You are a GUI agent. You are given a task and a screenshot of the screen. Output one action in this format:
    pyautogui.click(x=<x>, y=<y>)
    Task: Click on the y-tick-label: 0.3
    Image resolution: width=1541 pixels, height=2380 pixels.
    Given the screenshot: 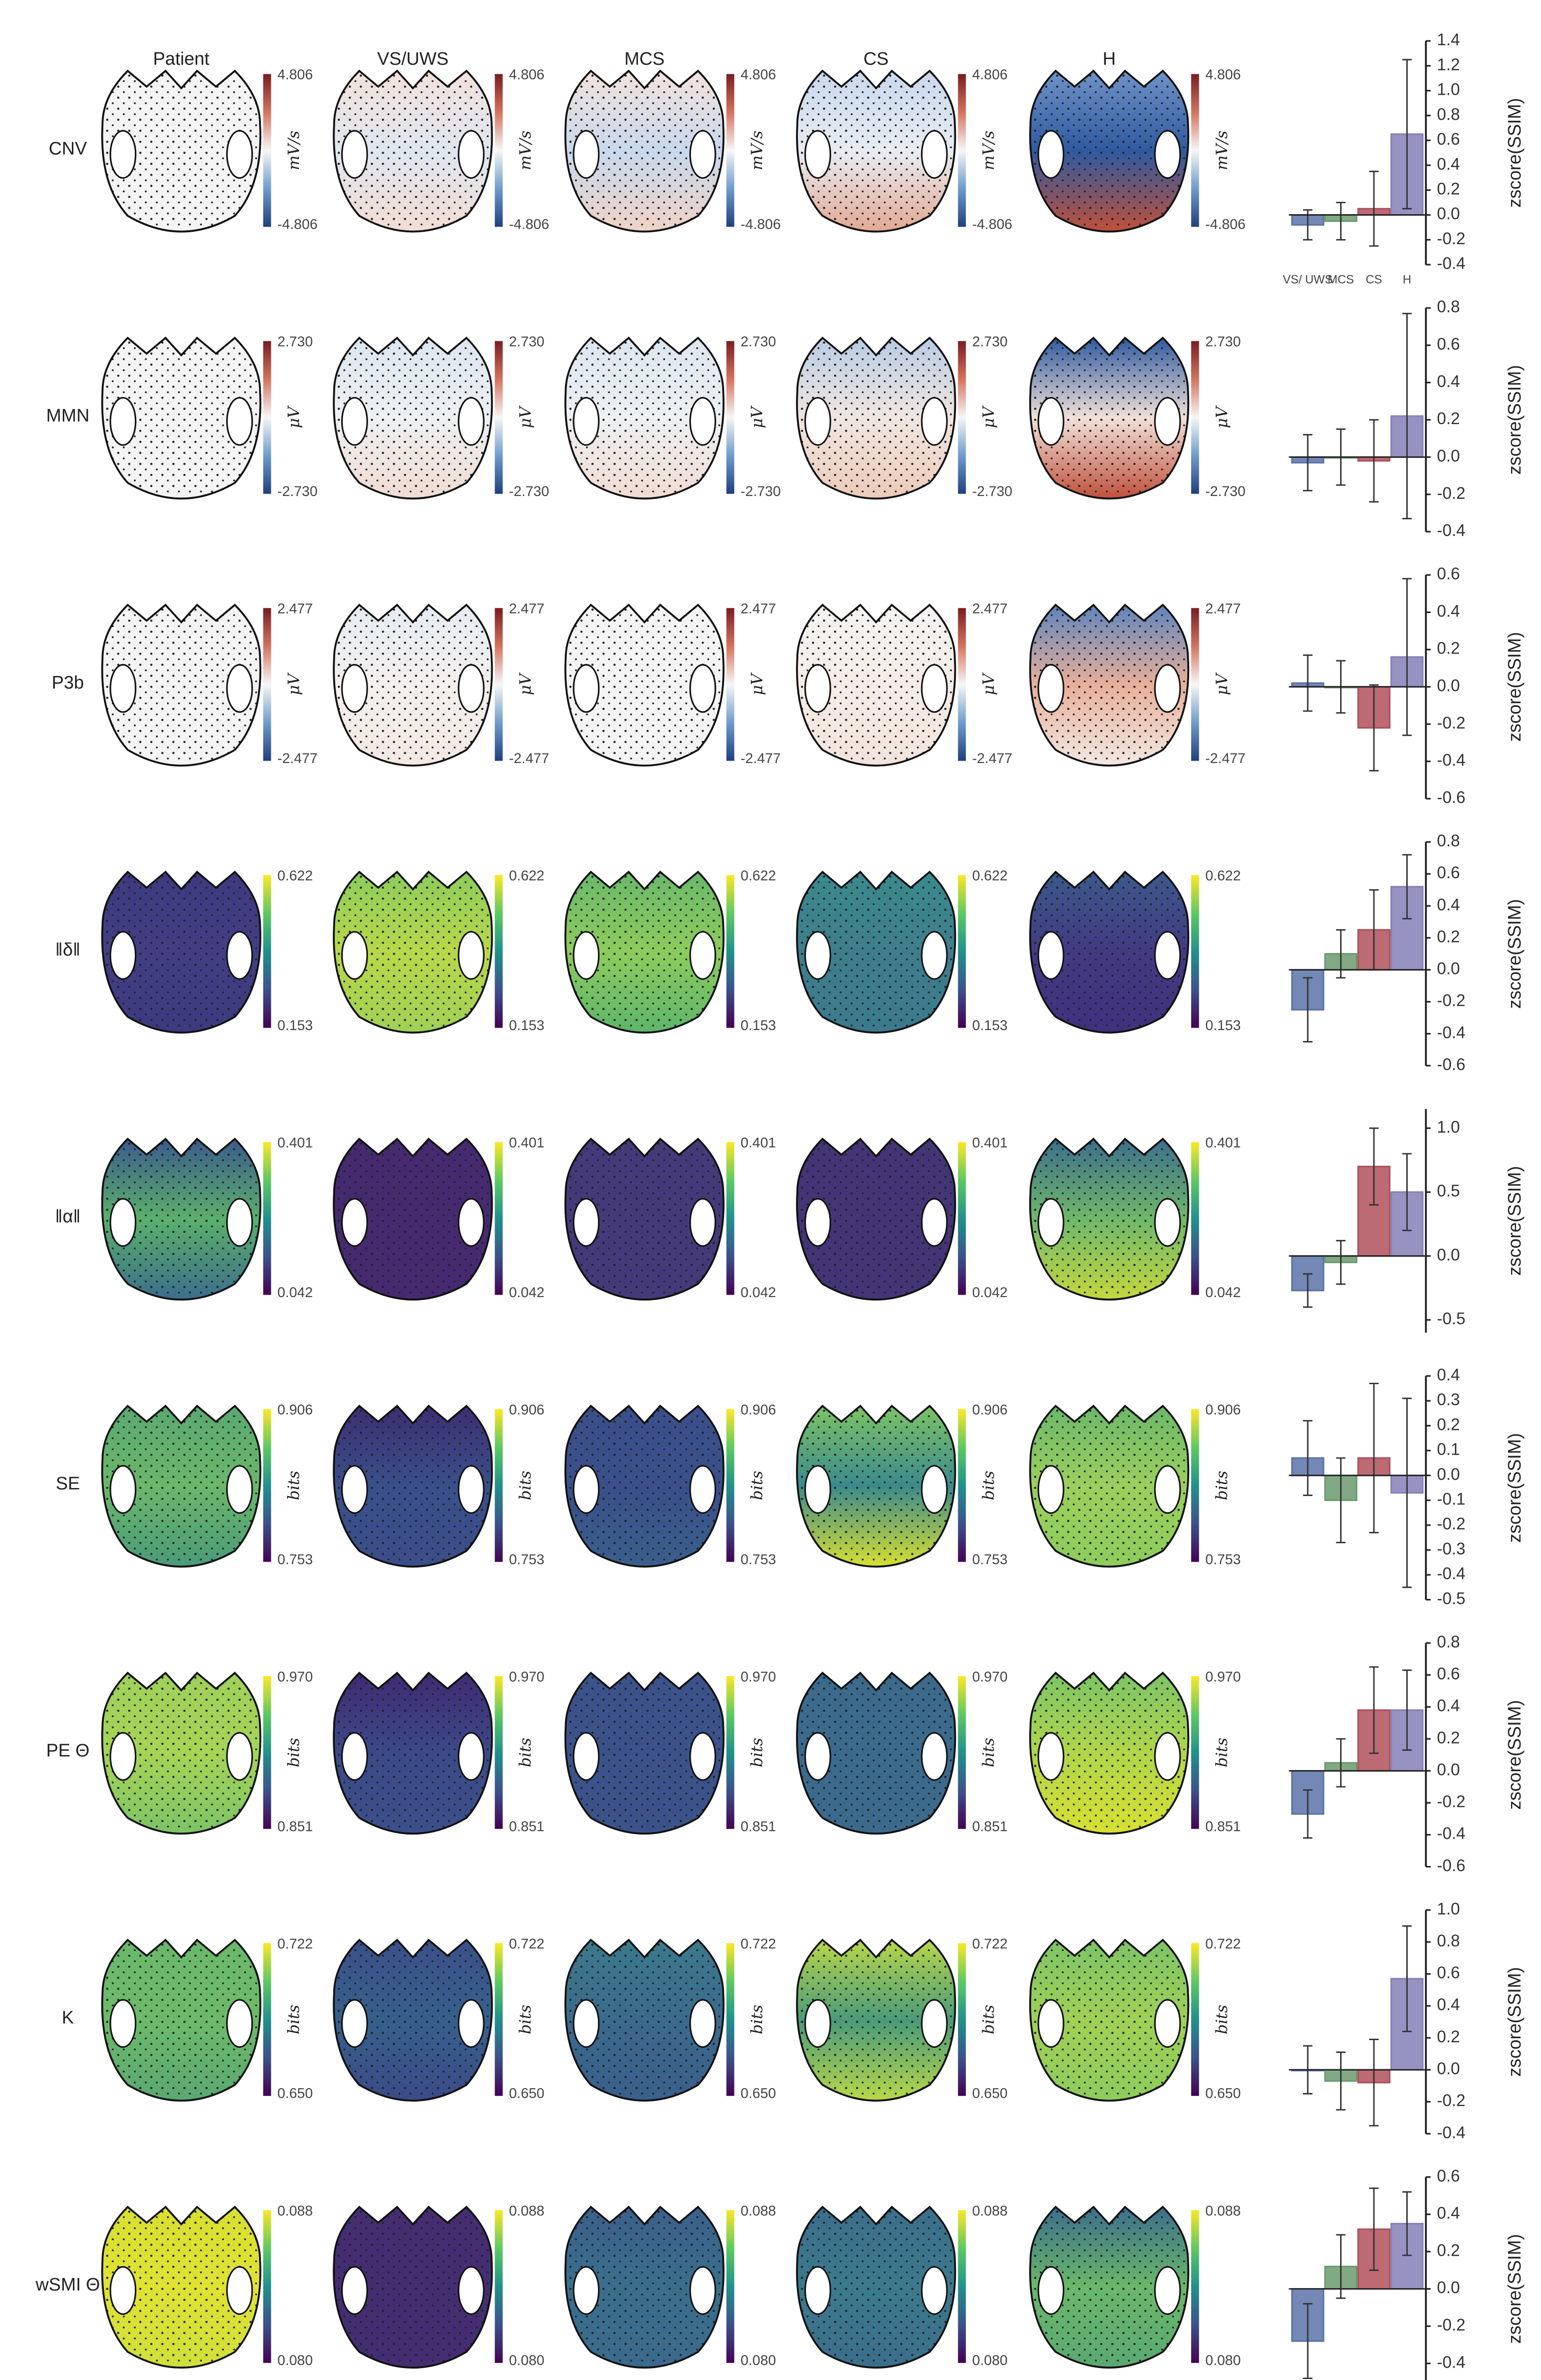 What is the action you would take?
    pyautogui.click(x=1449, y=1400)
    